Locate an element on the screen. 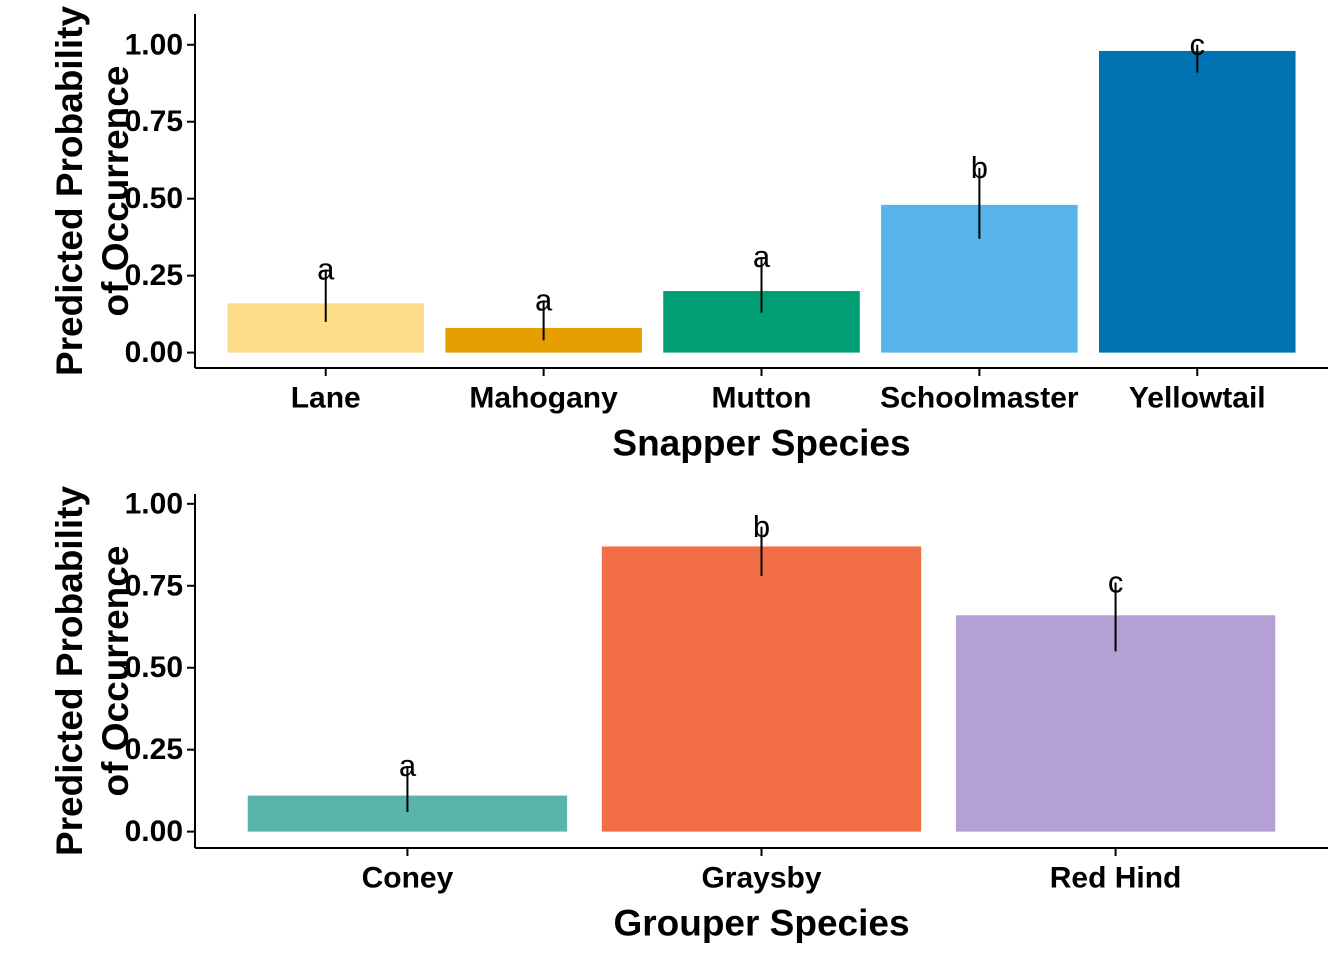  x-tick-label: Mahogany is located at coordinates (543, 398).